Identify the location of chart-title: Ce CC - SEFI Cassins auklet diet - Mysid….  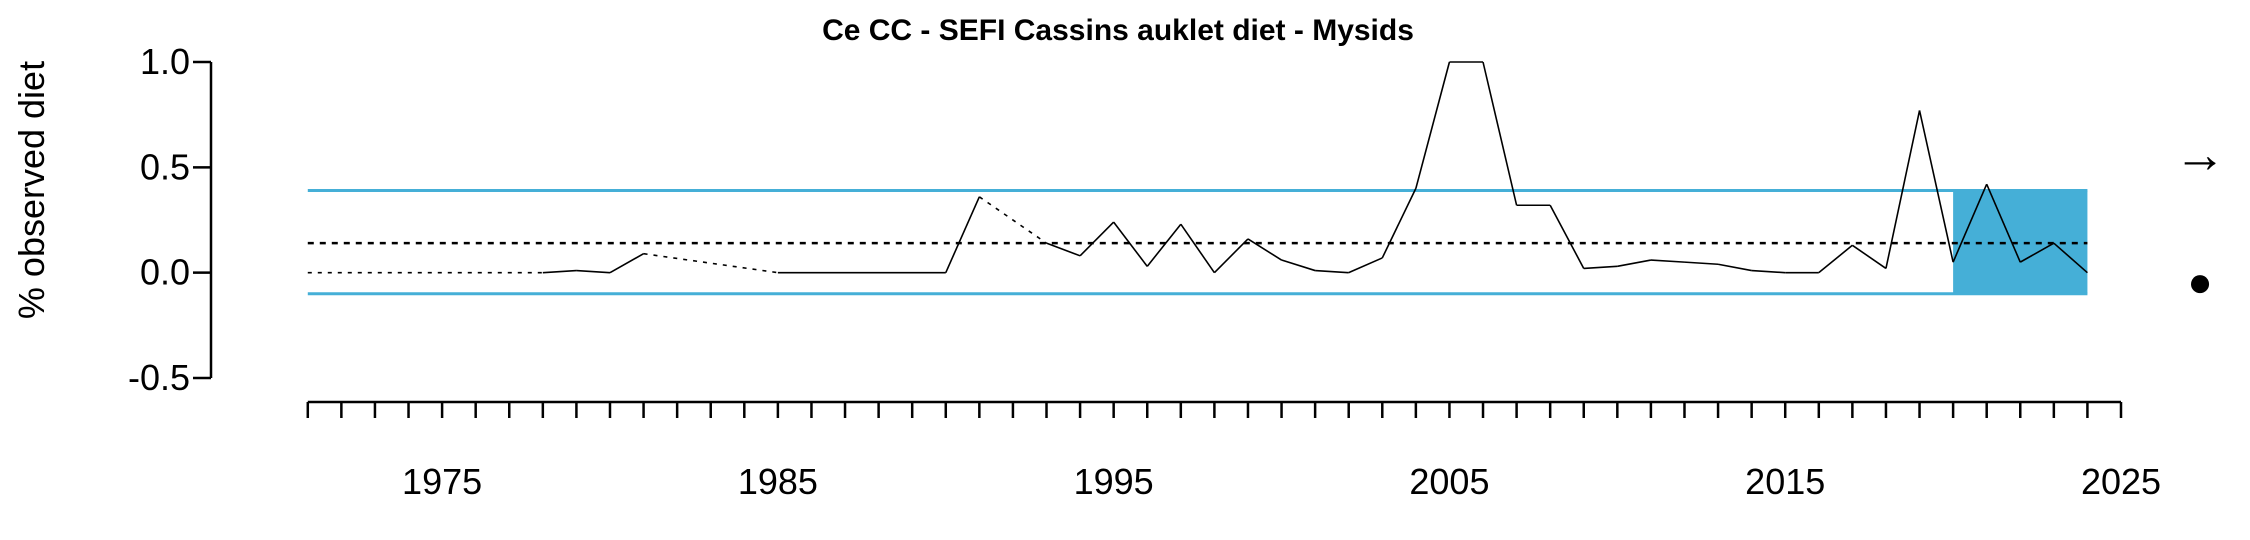
(1118, 30).